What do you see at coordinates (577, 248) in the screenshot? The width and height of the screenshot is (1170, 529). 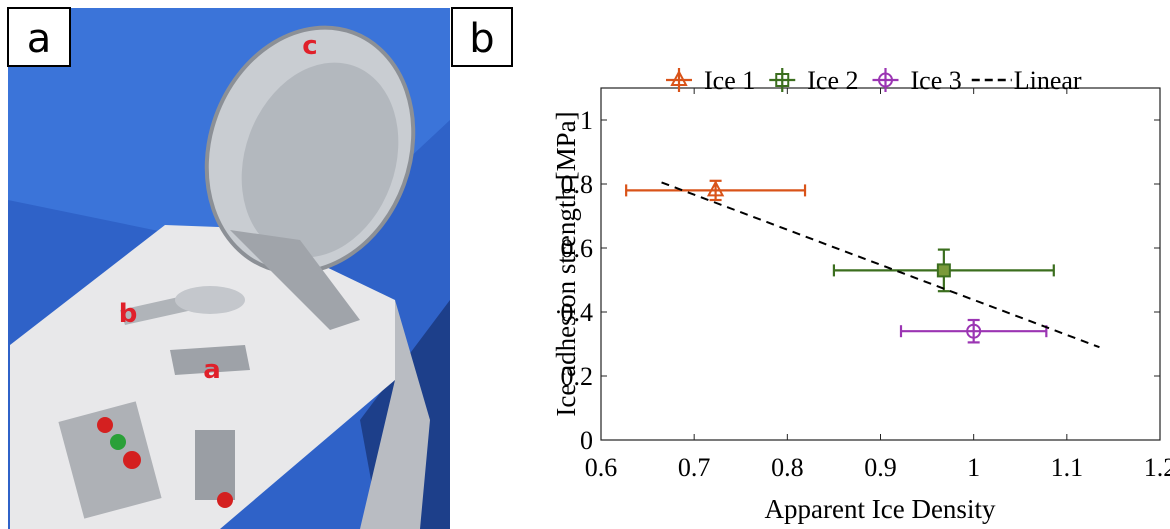 I see `y-tick-label: 0.6` at bounding box center [577, 248].